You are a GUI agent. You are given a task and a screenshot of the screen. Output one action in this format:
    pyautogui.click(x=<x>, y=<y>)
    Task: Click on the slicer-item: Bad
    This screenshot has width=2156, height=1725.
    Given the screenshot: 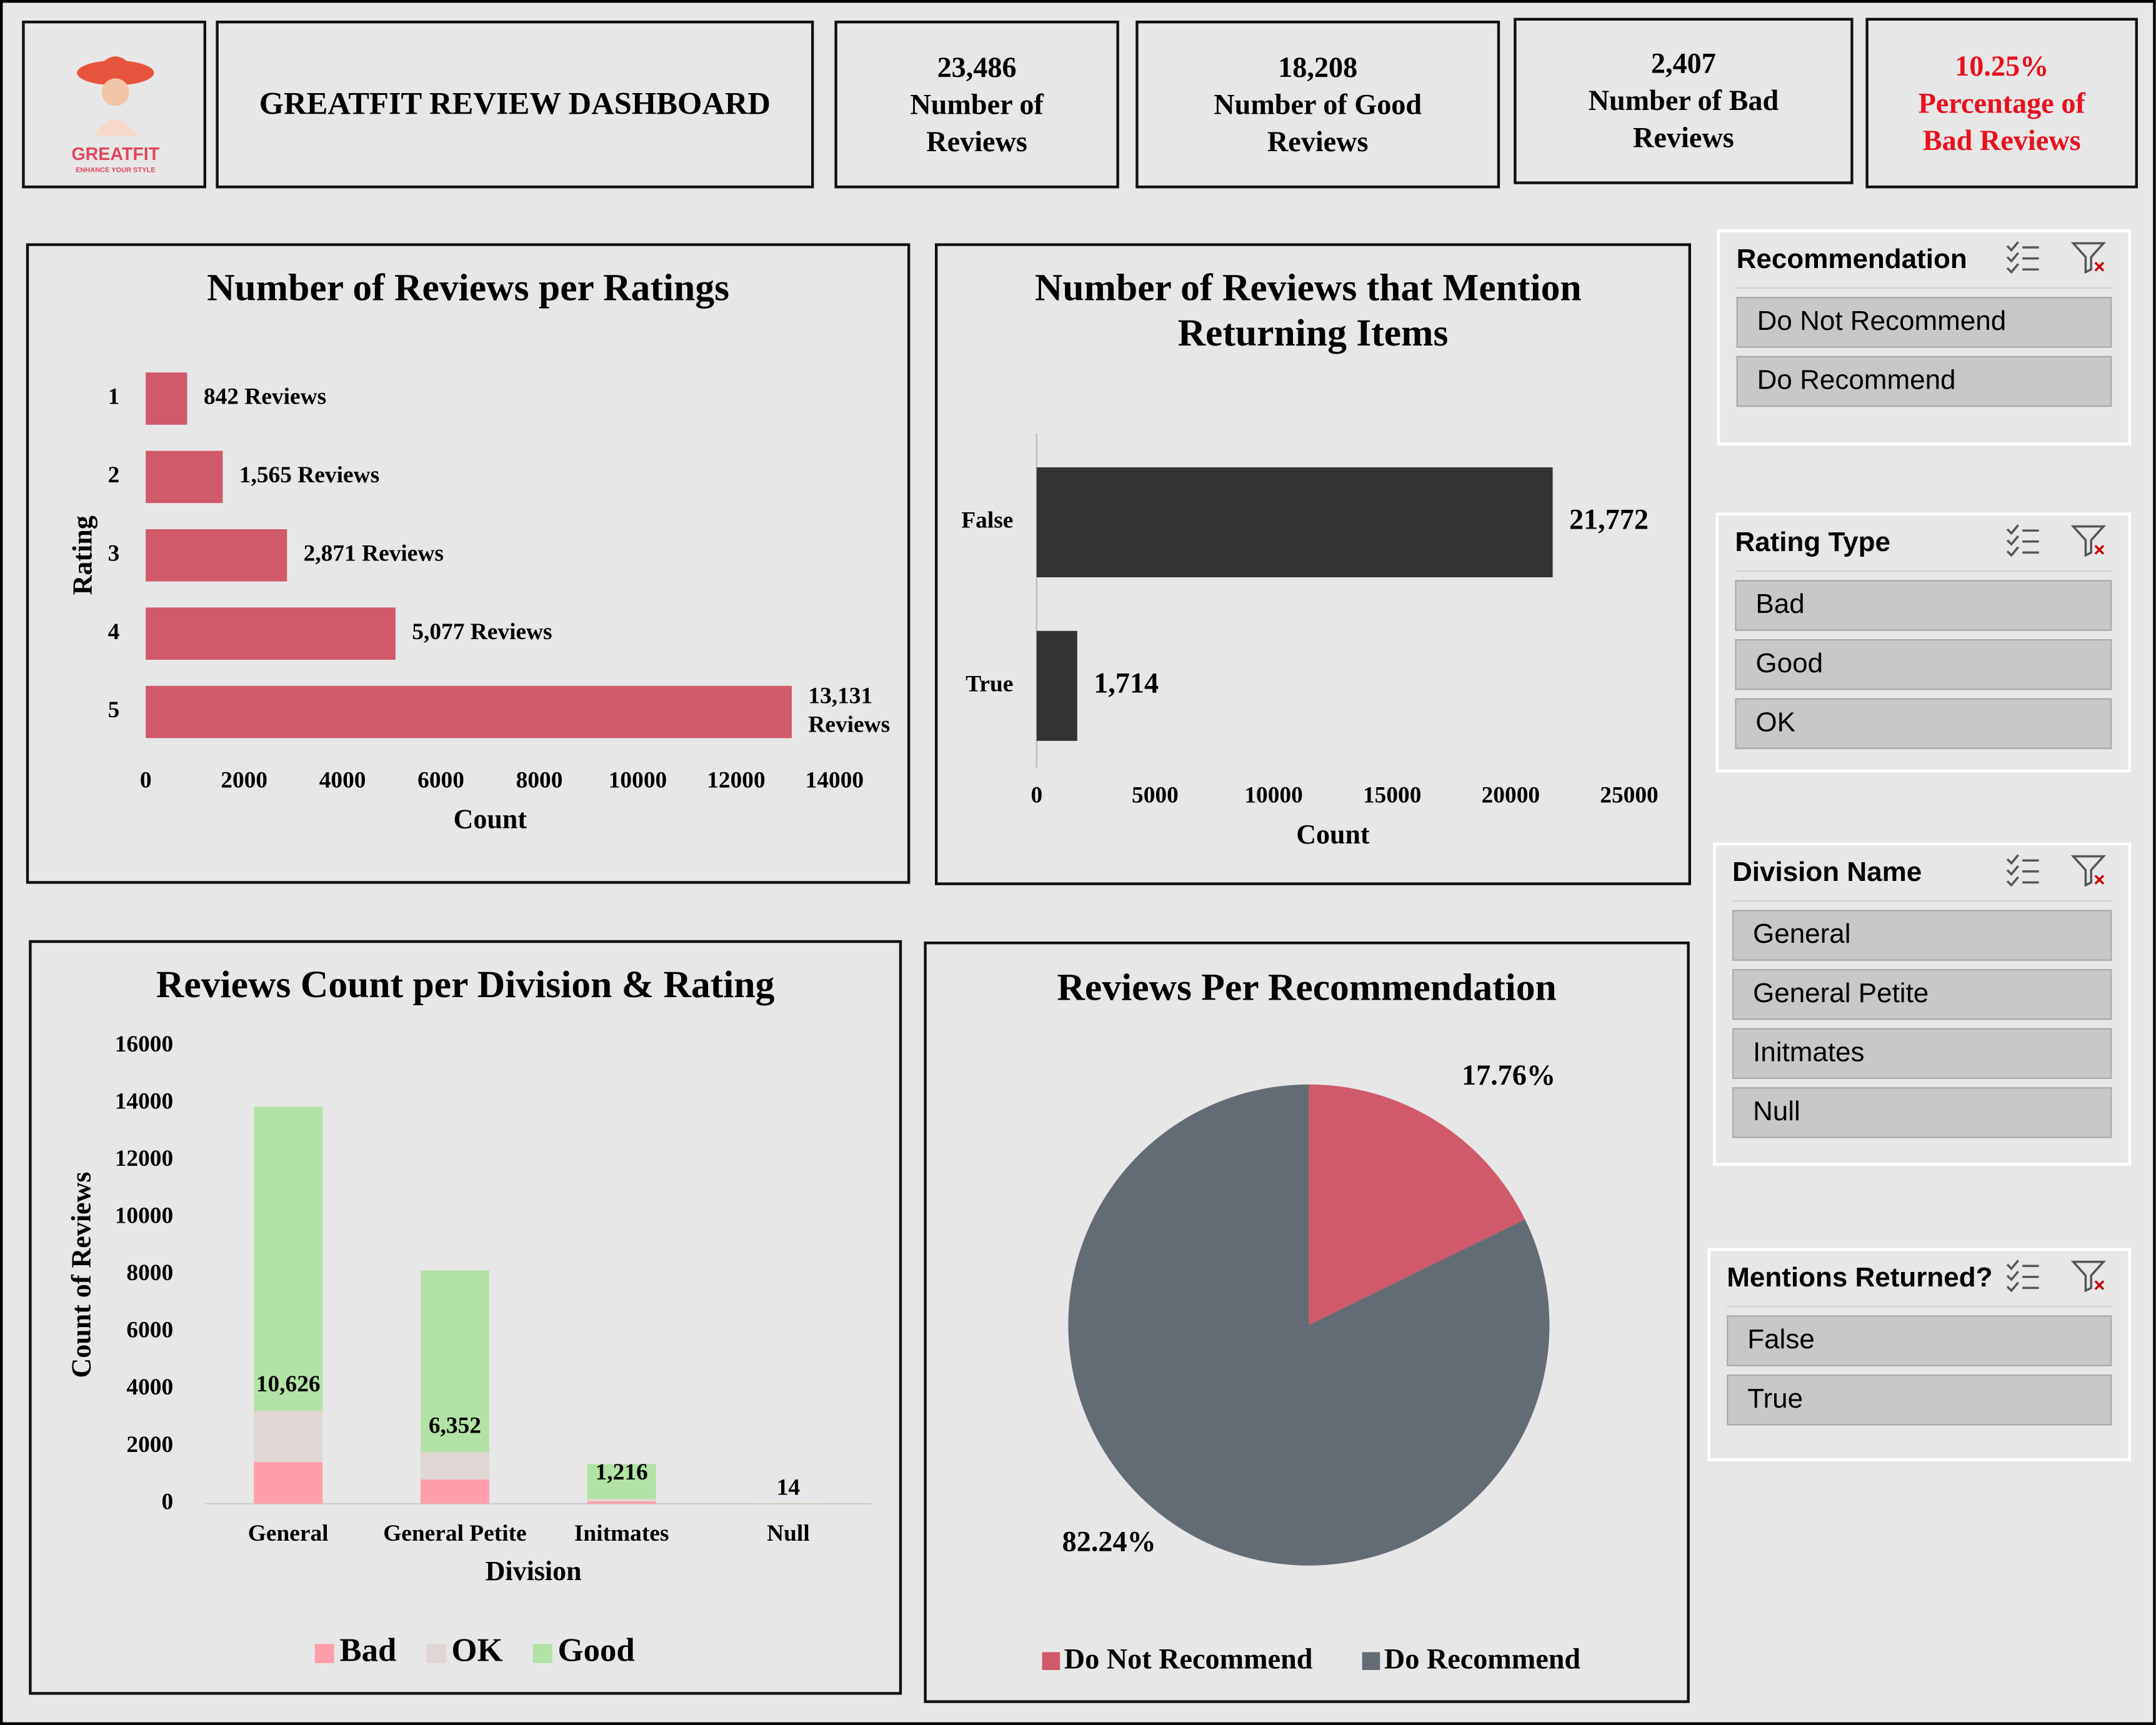 What is the action you would take?
    pyautogui.click(x=1923, y=605)
    